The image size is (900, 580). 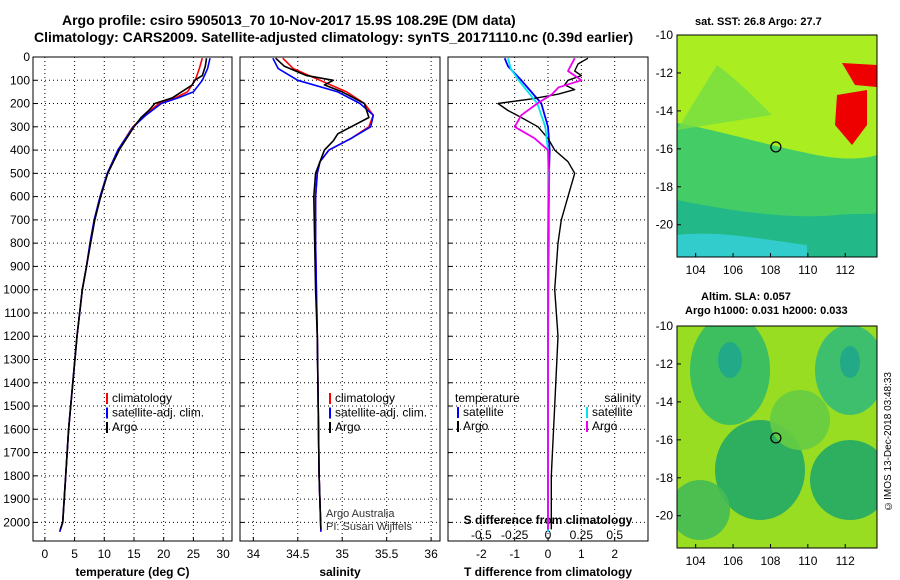 I want to click on sal-tick-label: 35.5, so click(x=387, y=554).